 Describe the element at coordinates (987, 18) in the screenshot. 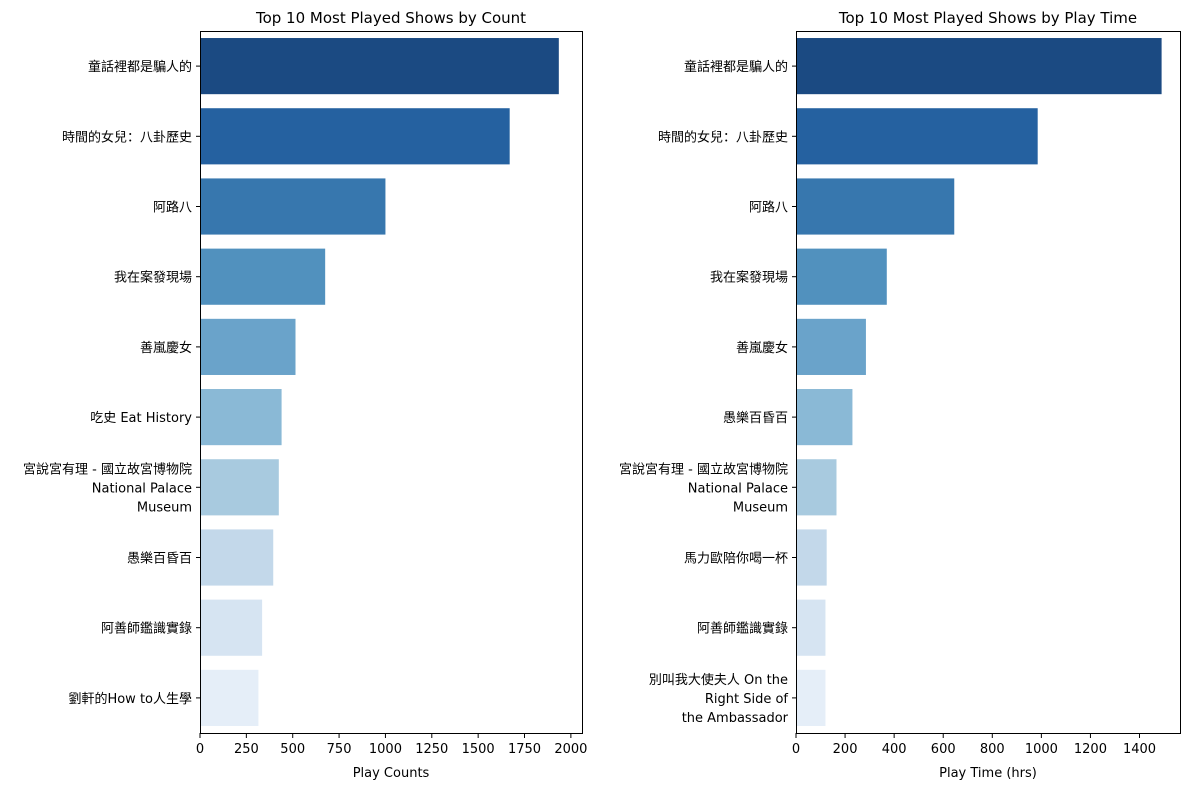

I see `chart-title: Top 10 Most Played Shows by Play Time` at that location.